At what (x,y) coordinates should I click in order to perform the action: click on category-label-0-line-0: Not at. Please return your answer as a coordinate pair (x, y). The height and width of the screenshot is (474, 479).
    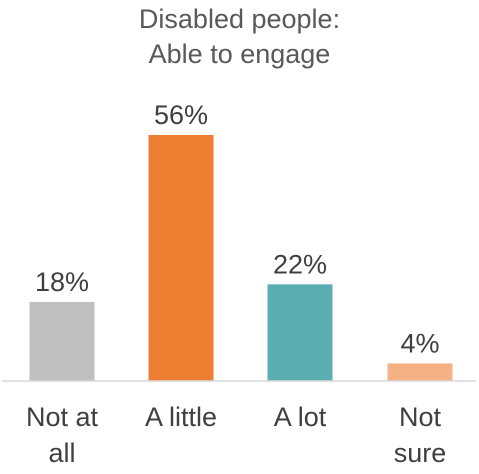
    Looking at the image, I should click on (62, 417).